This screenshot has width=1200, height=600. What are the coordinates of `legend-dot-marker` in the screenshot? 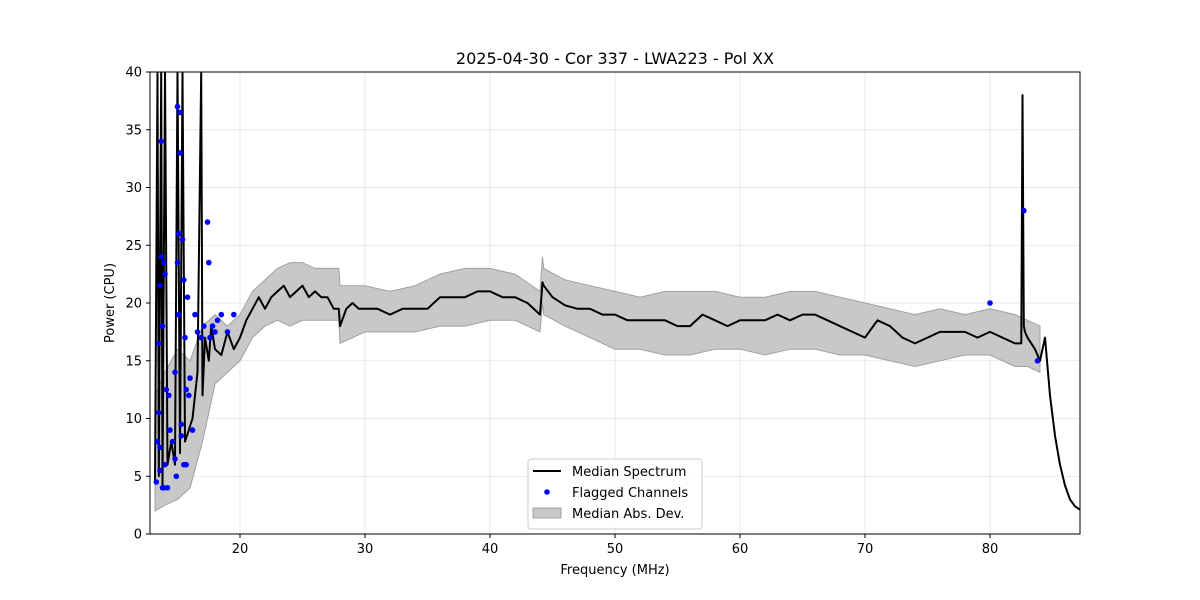 It's located at (547, 492).